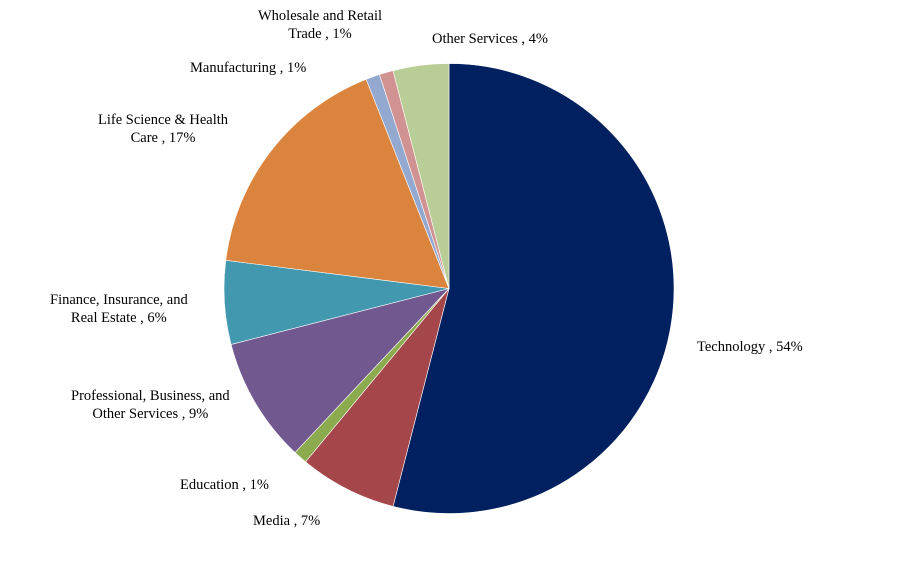 Image resolution: width=917 pixels, height=582 pixels. I want to click on label-wholesale-line1: Wholesale and Retail, so click(320, 16).